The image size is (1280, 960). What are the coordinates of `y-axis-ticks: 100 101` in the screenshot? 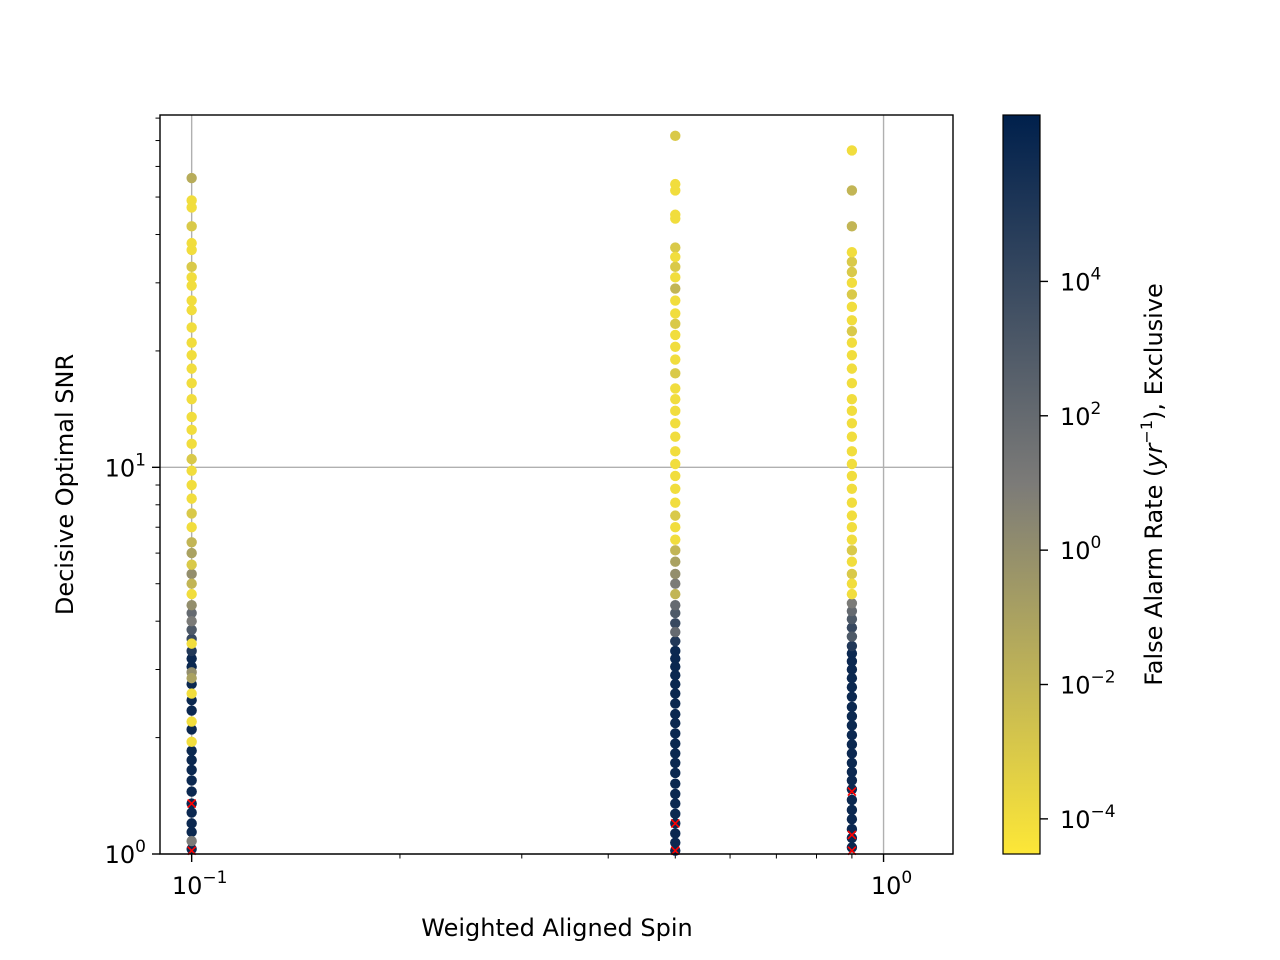 It's located at (132, 659).